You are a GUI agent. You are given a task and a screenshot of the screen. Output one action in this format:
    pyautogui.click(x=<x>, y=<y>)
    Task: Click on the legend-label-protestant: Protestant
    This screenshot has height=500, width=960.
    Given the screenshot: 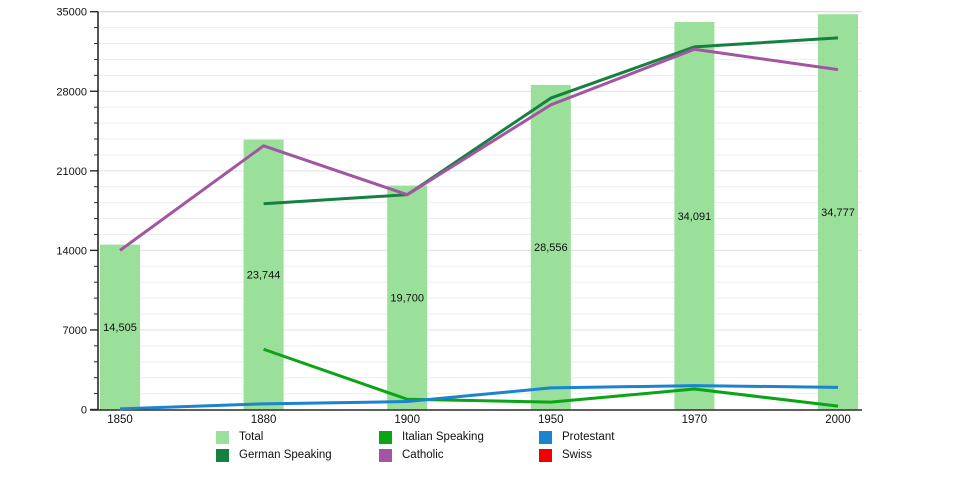 What is the action you would take?
    pyautogui.click(x=588, y=437)
    